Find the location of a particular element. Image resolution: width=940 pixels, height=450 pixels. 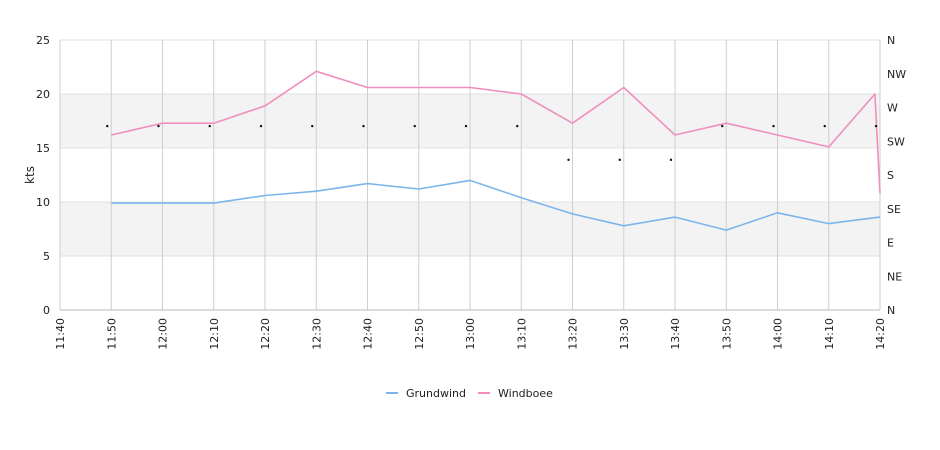

y-tick-label: 20 is located at coordinates (43, 94).